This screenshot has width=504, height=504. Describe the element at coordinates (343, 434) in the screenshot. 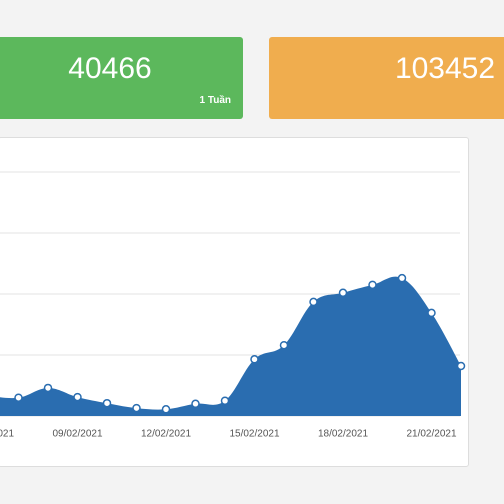

I see `x-tick-label: 18/02/2021` at that location.